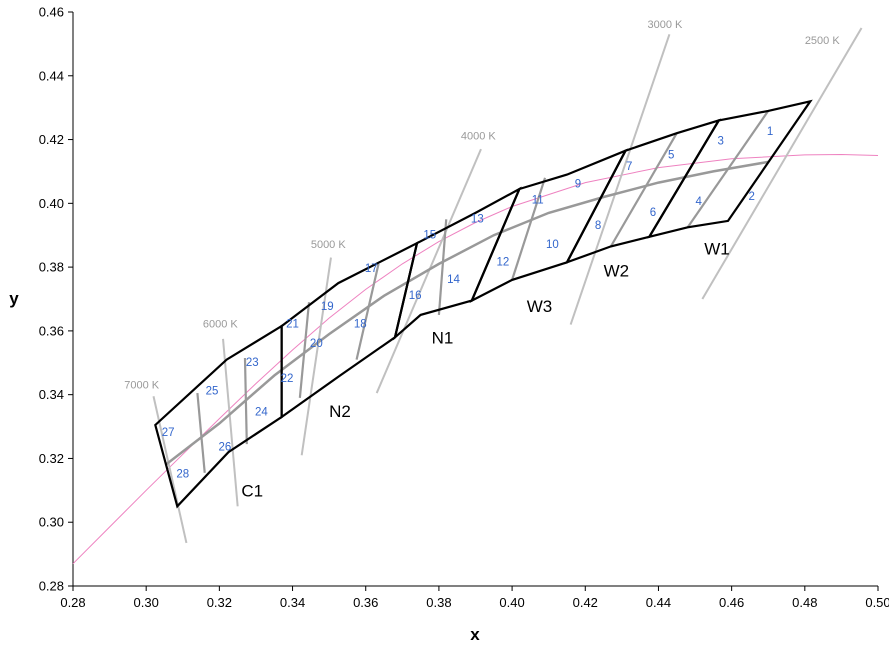  What do you see at coordinates (371, 269) in the screenshot?
I see `bin-number-label: 17` at bounding box center [371, 269].